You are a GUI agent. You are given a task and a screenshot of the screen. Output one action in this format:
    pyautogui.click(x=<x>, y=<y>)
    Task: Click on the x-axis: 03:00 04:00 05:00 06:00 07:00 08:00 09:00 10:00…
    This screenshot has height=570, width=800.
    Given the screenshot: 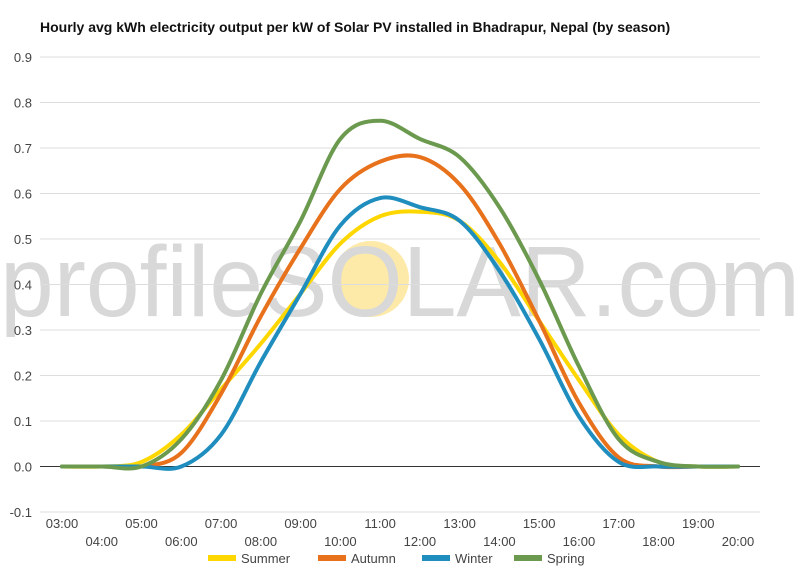 What is the action you would take?
    pyautogui.click(x=400, y=532)
    